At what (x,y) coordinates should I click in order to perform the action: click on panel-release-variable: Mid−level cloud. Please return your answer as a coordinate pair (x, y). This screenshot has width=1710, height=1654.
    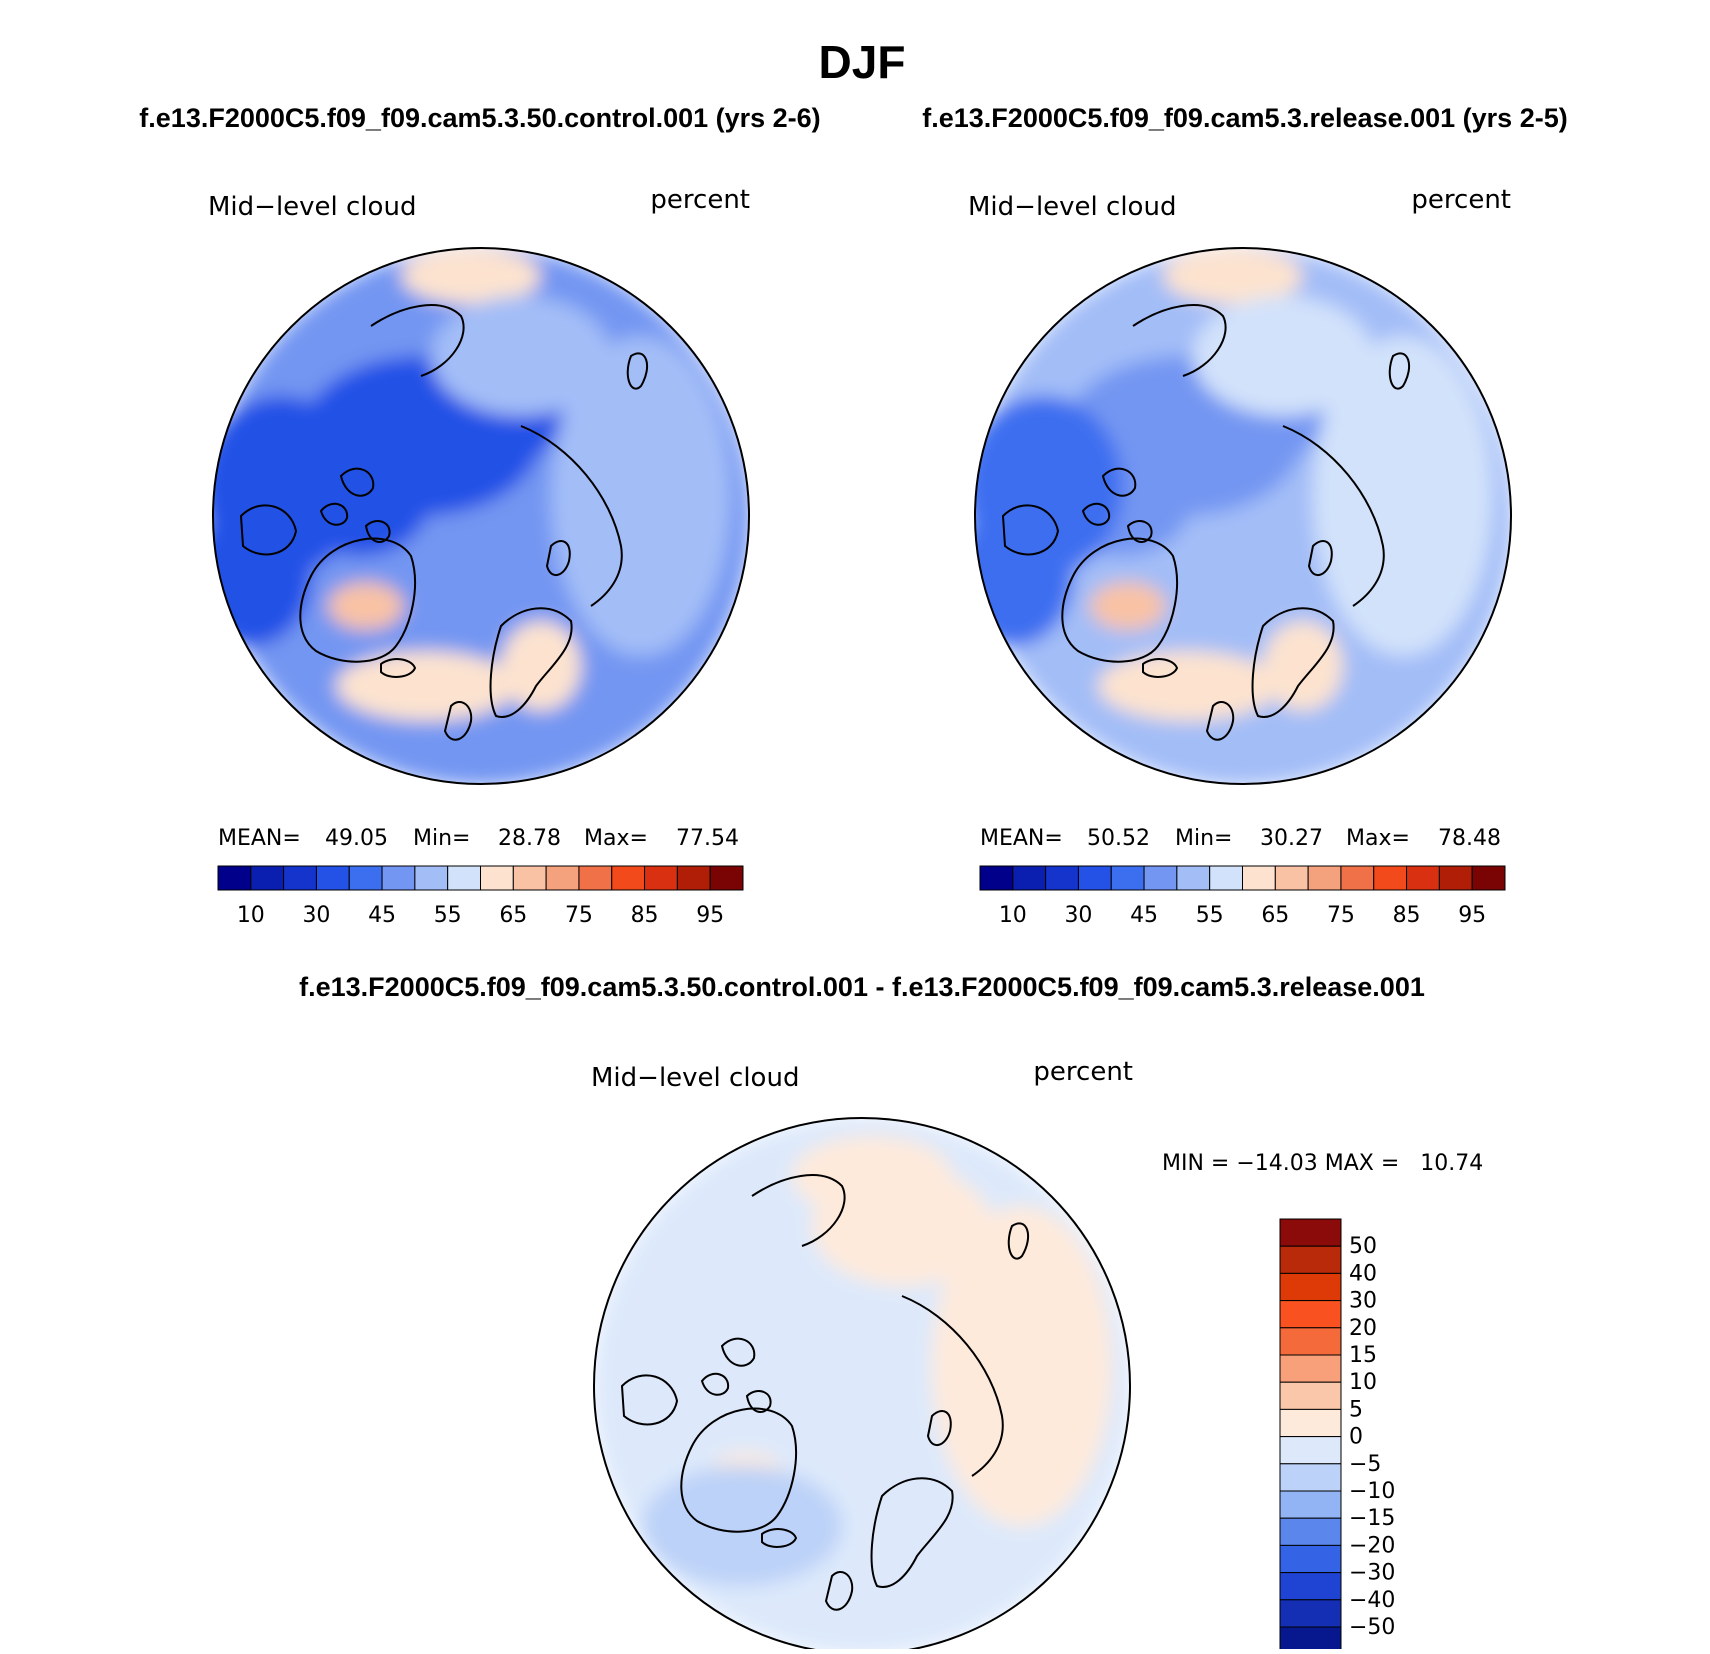
    Looking at the image, I should click on (1072, 207).